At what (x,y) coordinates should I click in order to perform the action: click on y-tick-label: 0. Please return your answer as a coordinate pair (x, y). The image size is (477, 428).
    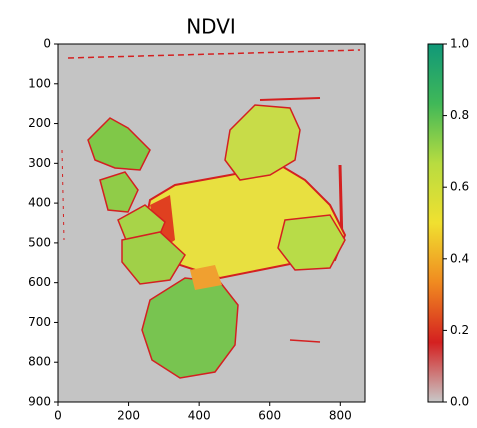
    Looking at the image, I should click on (47, 44).